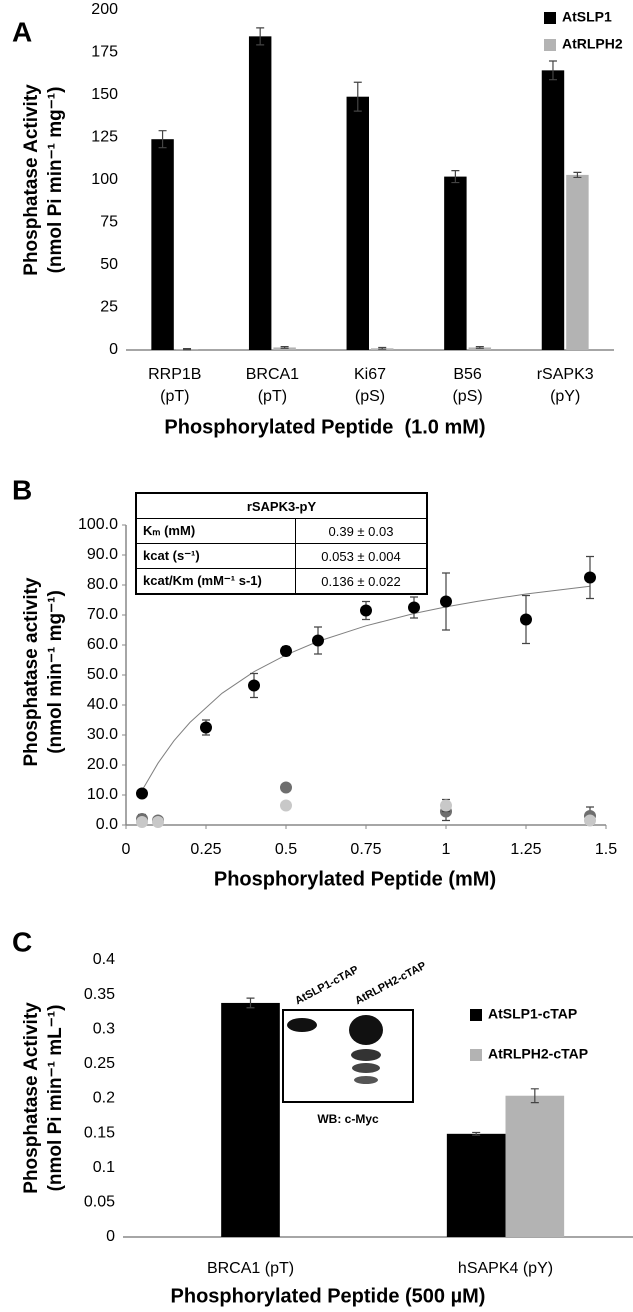 This screenshot has height=1312, width=633. Describe the element at coordinates (109, 222) in the screenshot. I see `y-tick-label: 75` at that location.